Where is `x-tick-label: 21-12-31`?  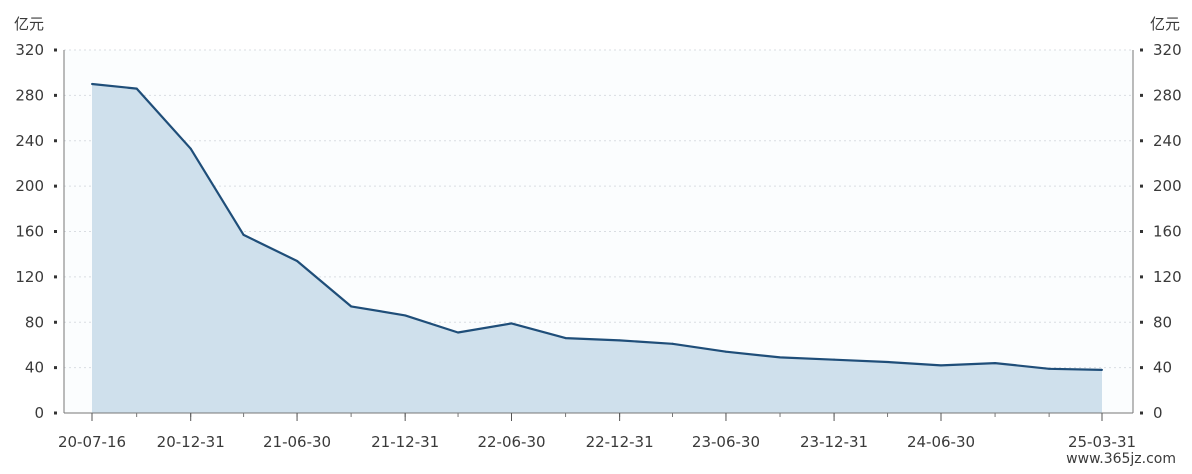
x-tick-label: 21-12-31 is located at coordinates (405, 442).